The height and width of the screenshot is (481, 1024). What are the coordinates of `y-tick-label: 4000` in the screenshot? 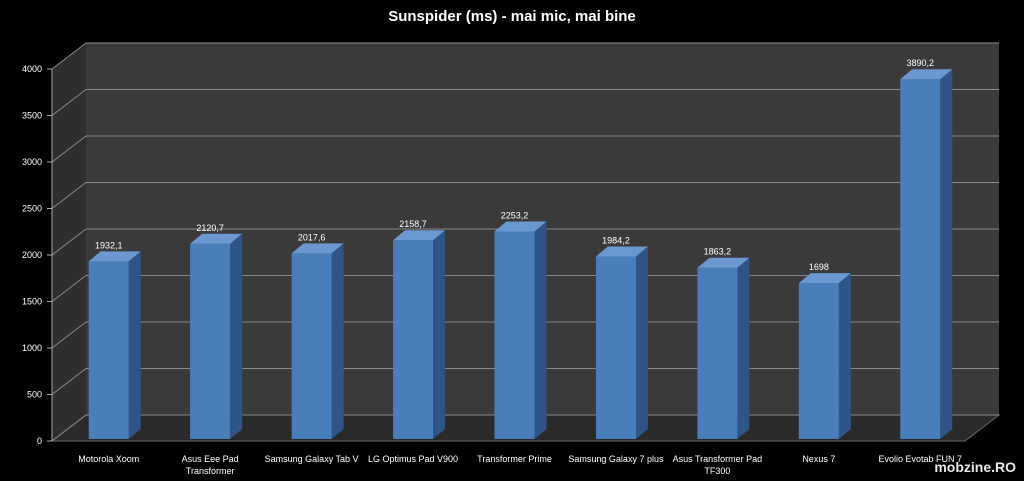 It's located at (32, 69).